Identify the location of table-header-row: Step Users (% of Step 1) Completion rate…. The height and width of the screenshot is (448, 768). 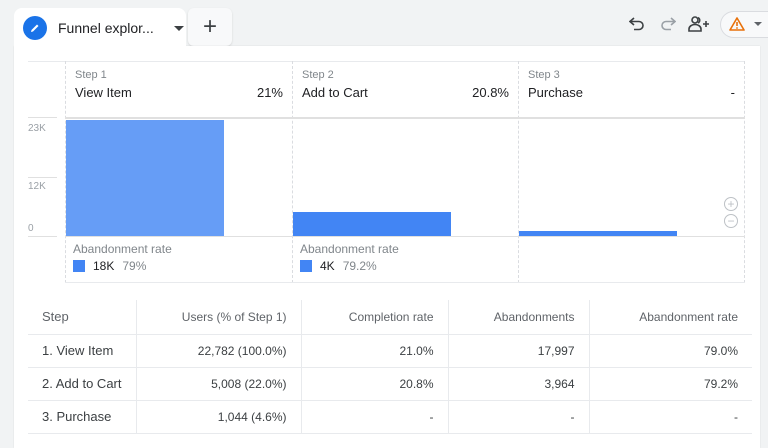
(390, 317).